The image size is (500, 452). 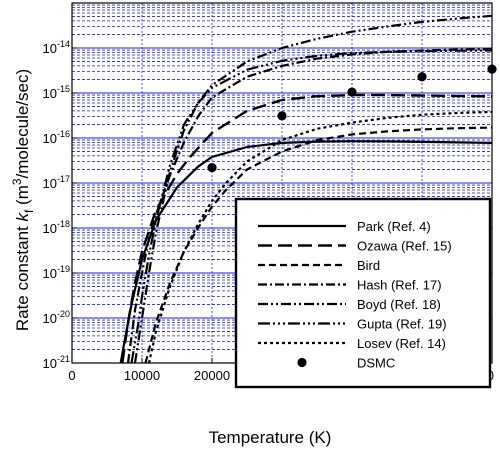 I want to click on legend-label-7: Losev (Ref. 14), so click(x=401, y=343).